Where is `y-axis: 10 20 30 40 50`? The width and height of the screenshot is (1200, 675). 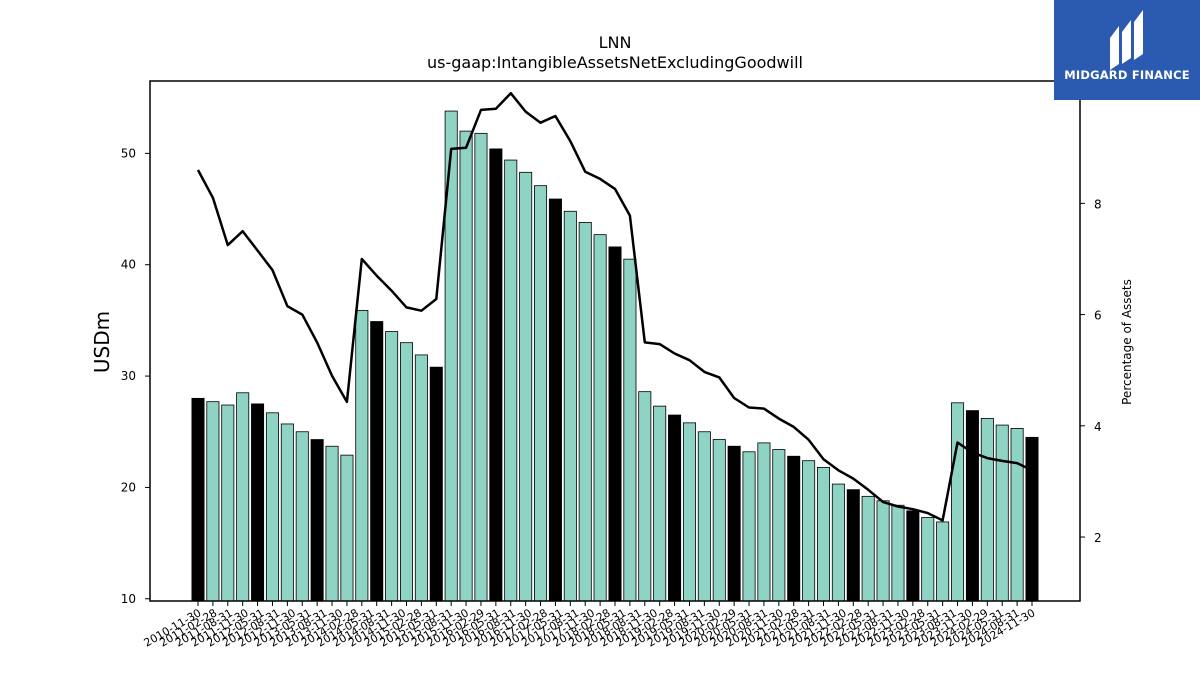
y-axis: 10 20 30 40 50 is located at coordinates (135, 376).